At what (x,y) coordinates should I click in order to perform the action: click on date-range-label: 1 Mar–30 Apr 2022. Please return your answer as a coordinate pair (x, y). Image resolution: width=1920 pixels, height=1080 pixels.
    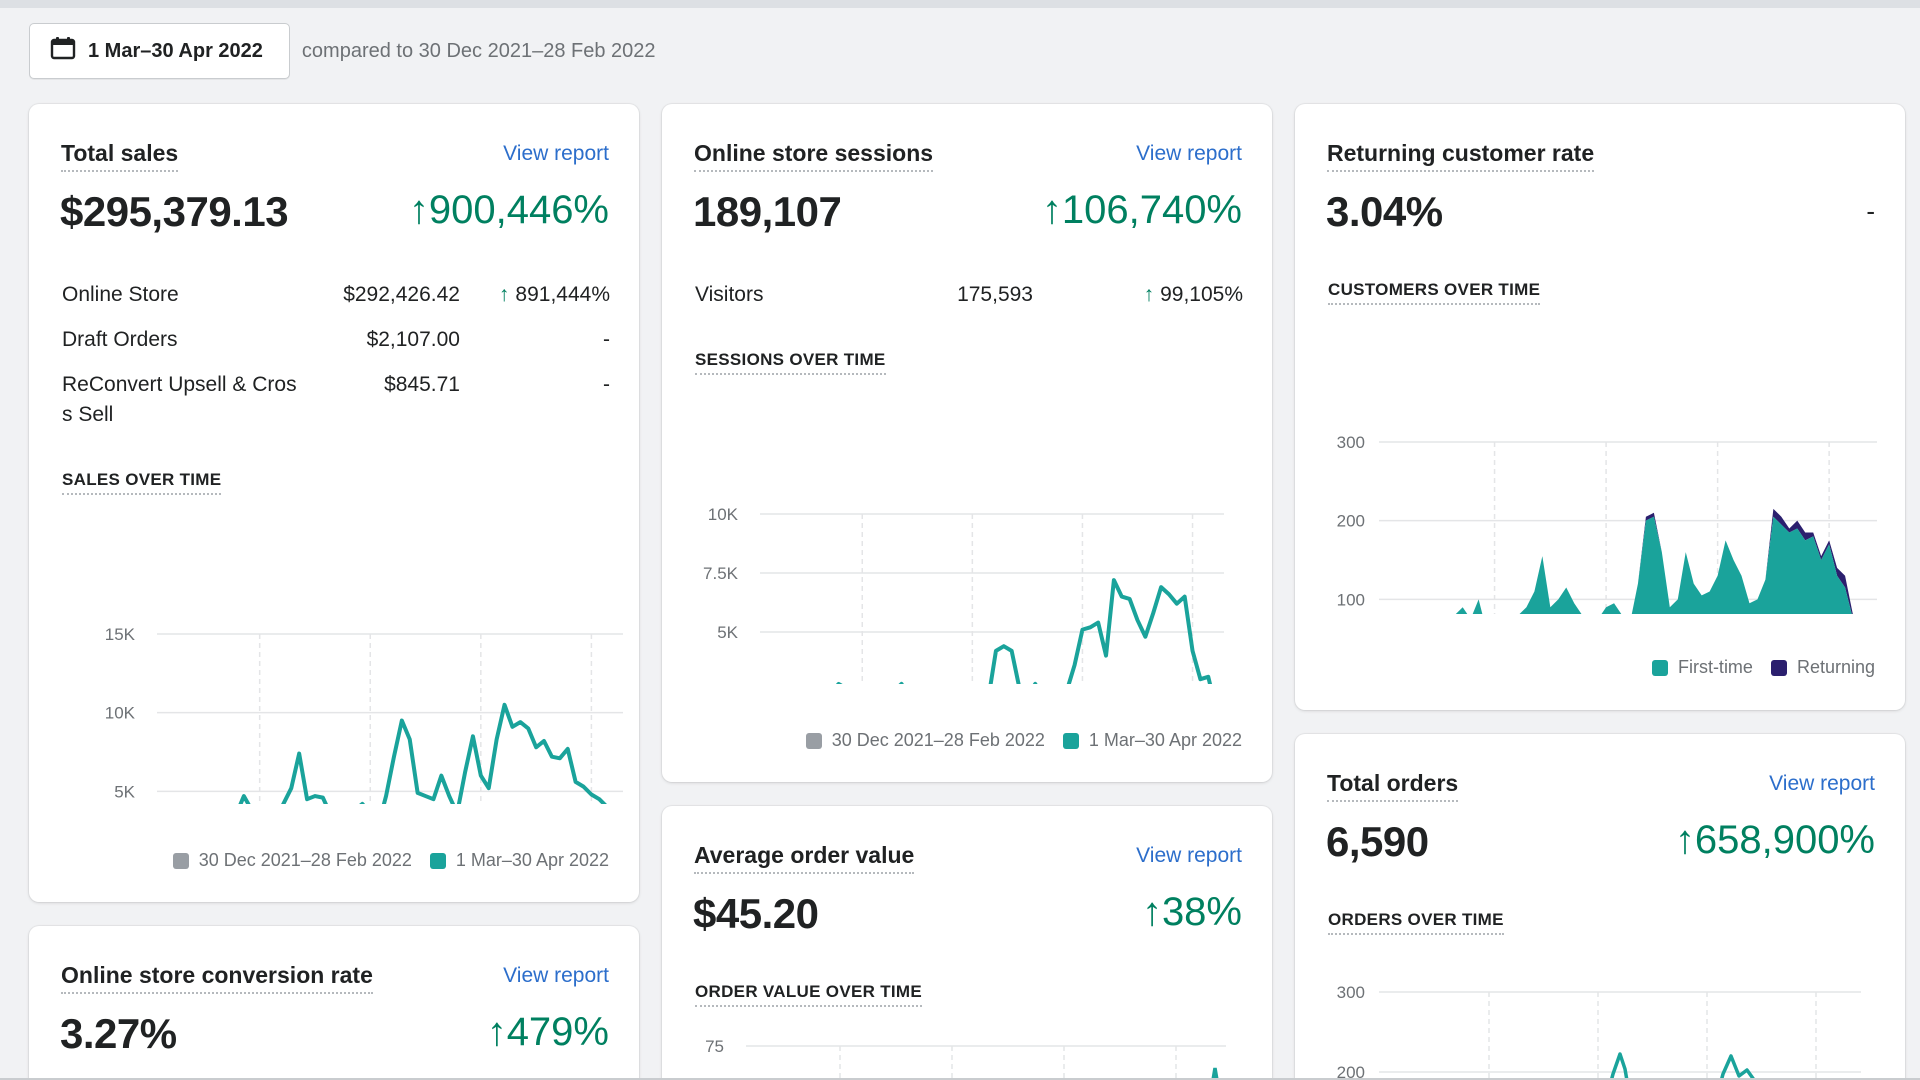
    Looking at the image, I should click on (175, 50).